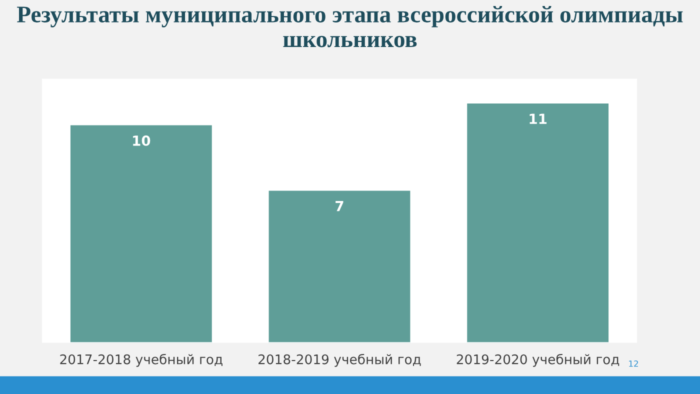 Image resolution: width=700 pixels, height=394 pixels. I want to click on data-label: 11, so click(538, 119).